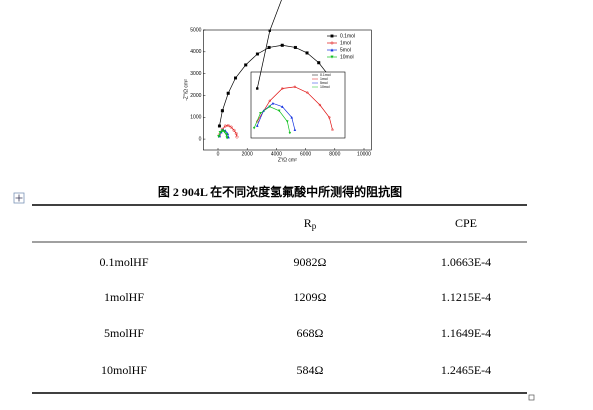 The width and height of the screenshot is (593, 410). Describe the element at coordinates (345, 50) in the screenshot. I see `legend-label: 5mol` at that location.